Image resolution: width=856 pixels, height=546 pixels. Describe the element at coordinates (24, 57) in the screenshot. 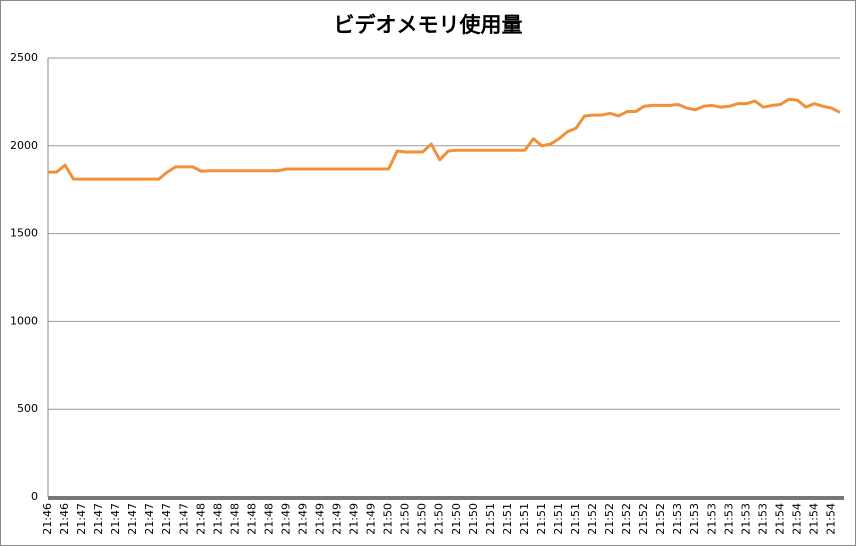

I see `y-tick-label: 2500` at that location.